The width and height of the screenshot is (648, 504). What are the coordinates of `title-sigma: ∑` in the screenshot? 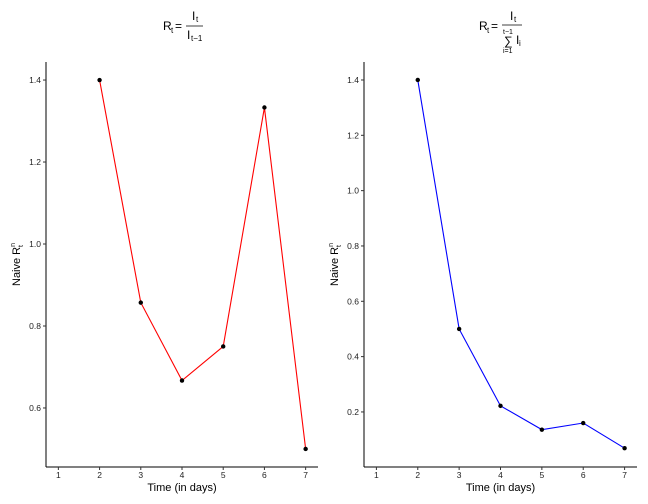 It's located at (508, 41).